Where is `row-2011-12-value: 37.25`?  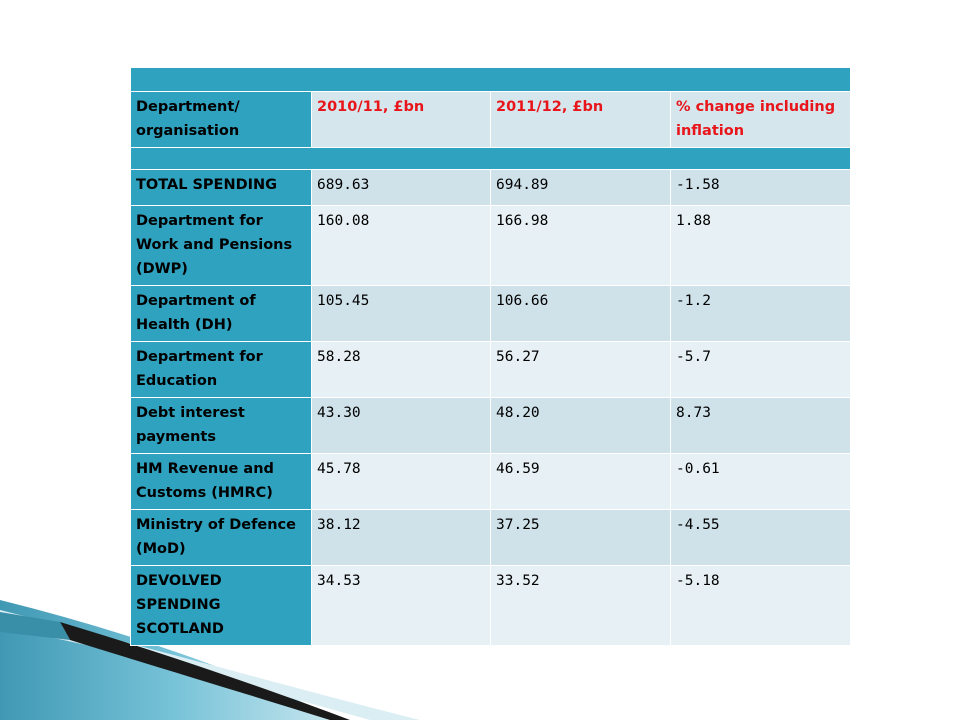
row-2011-12-value: 37.25 is located at coordinates (580, 537).